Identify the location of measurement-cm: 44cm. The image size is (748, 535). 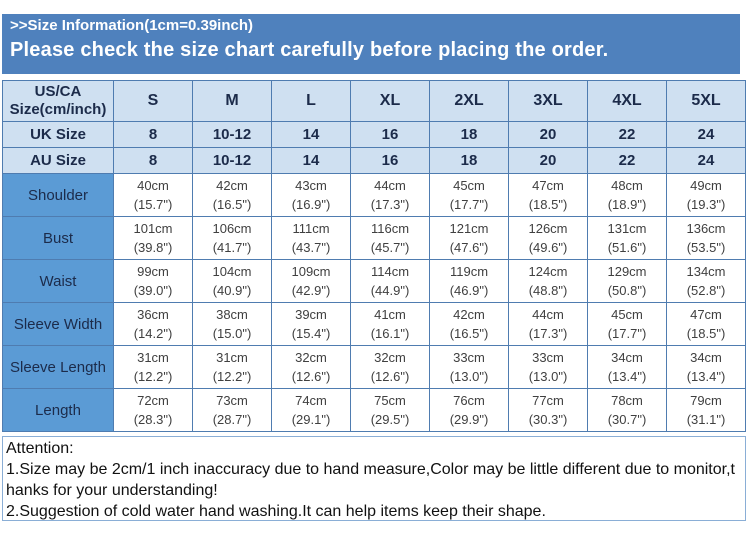
(390, 185).